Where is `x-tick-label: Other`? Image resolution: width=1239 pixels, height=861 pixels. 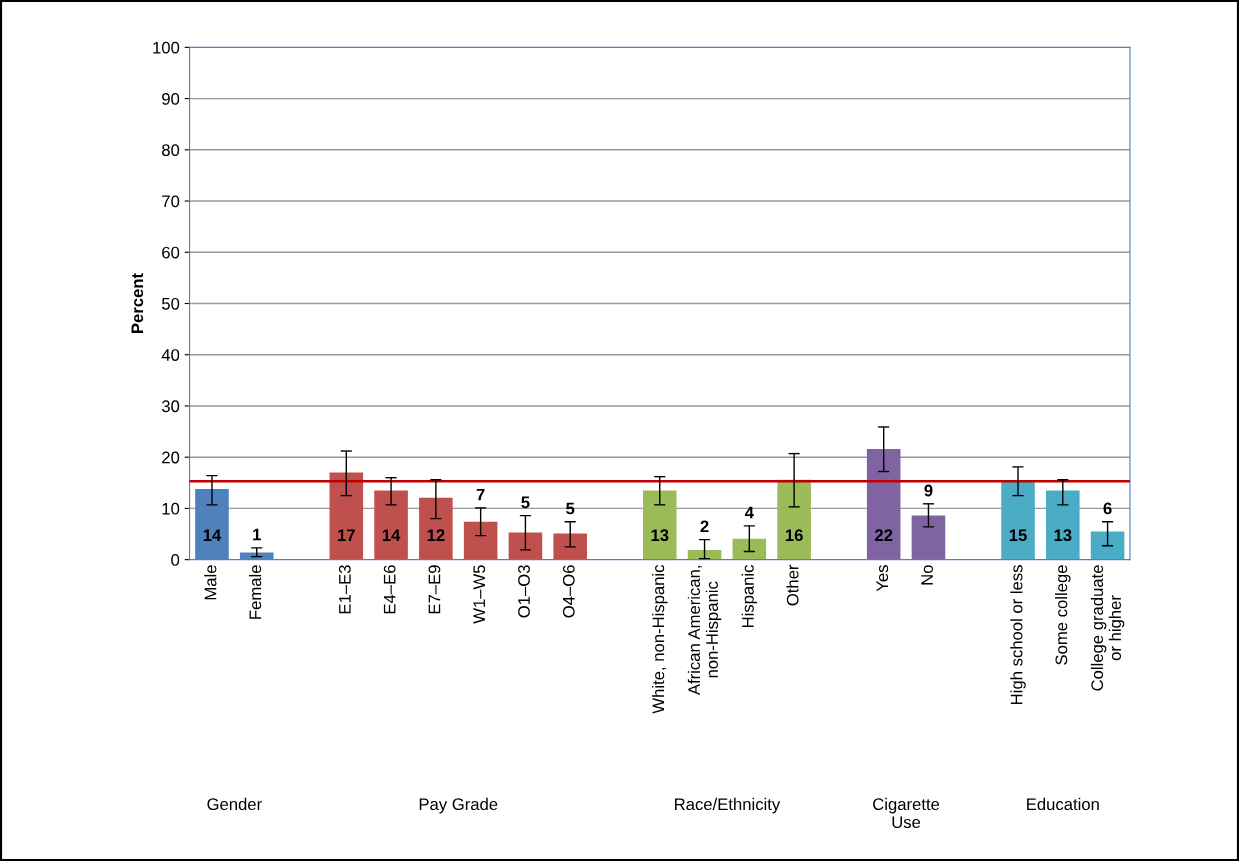
x-tick-label: Other is located at coordinates (792, 585).